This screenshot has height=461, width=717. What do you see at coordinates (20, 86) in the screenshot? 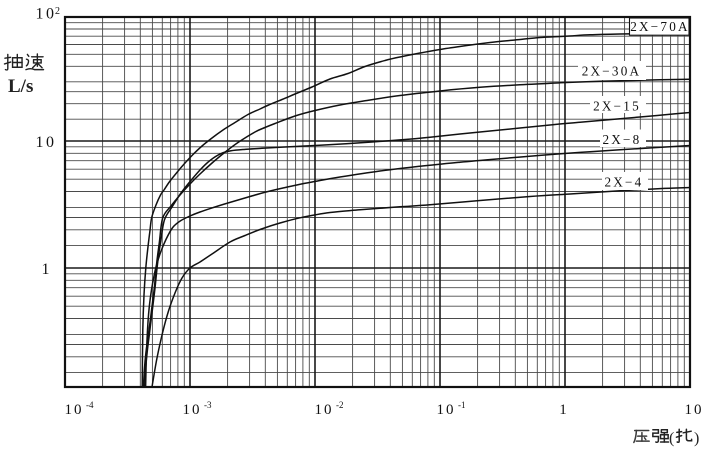
I see `svg-text: L/s` at bounding box center [20, 86].